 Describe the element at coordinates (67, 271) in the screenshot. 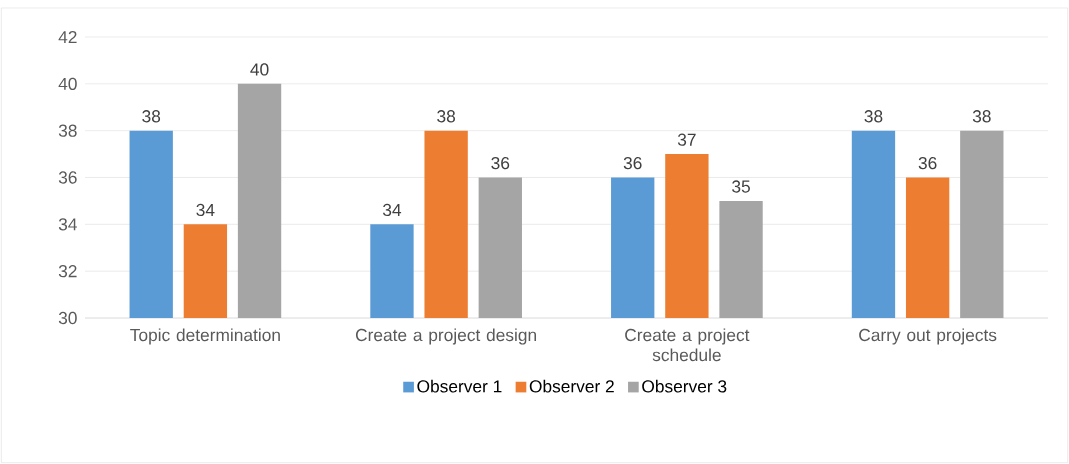

I see `y-tick-label: 32` at that location.